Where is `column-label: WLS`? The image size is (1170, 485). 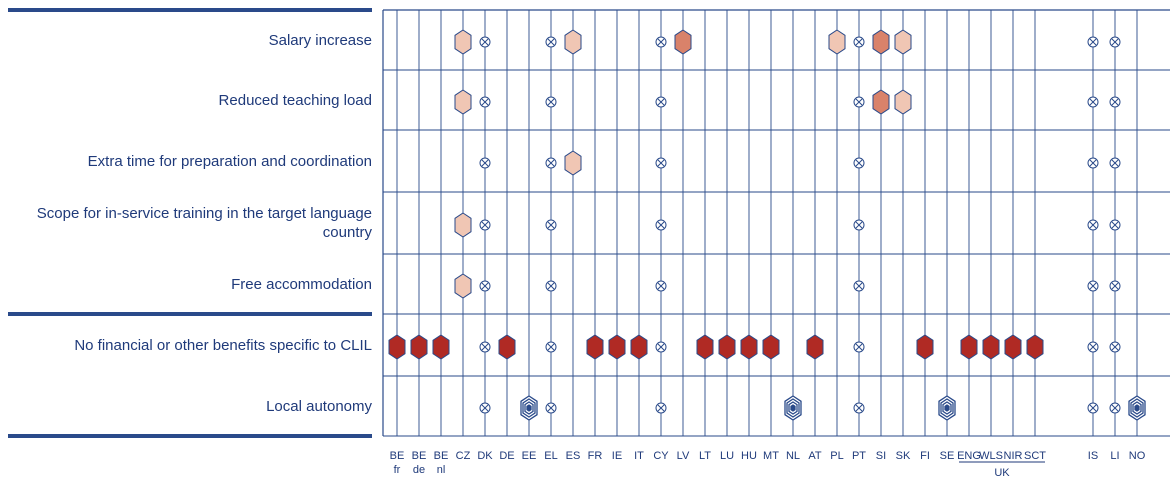 column-label: WLS is located at coordinates (991, 456).